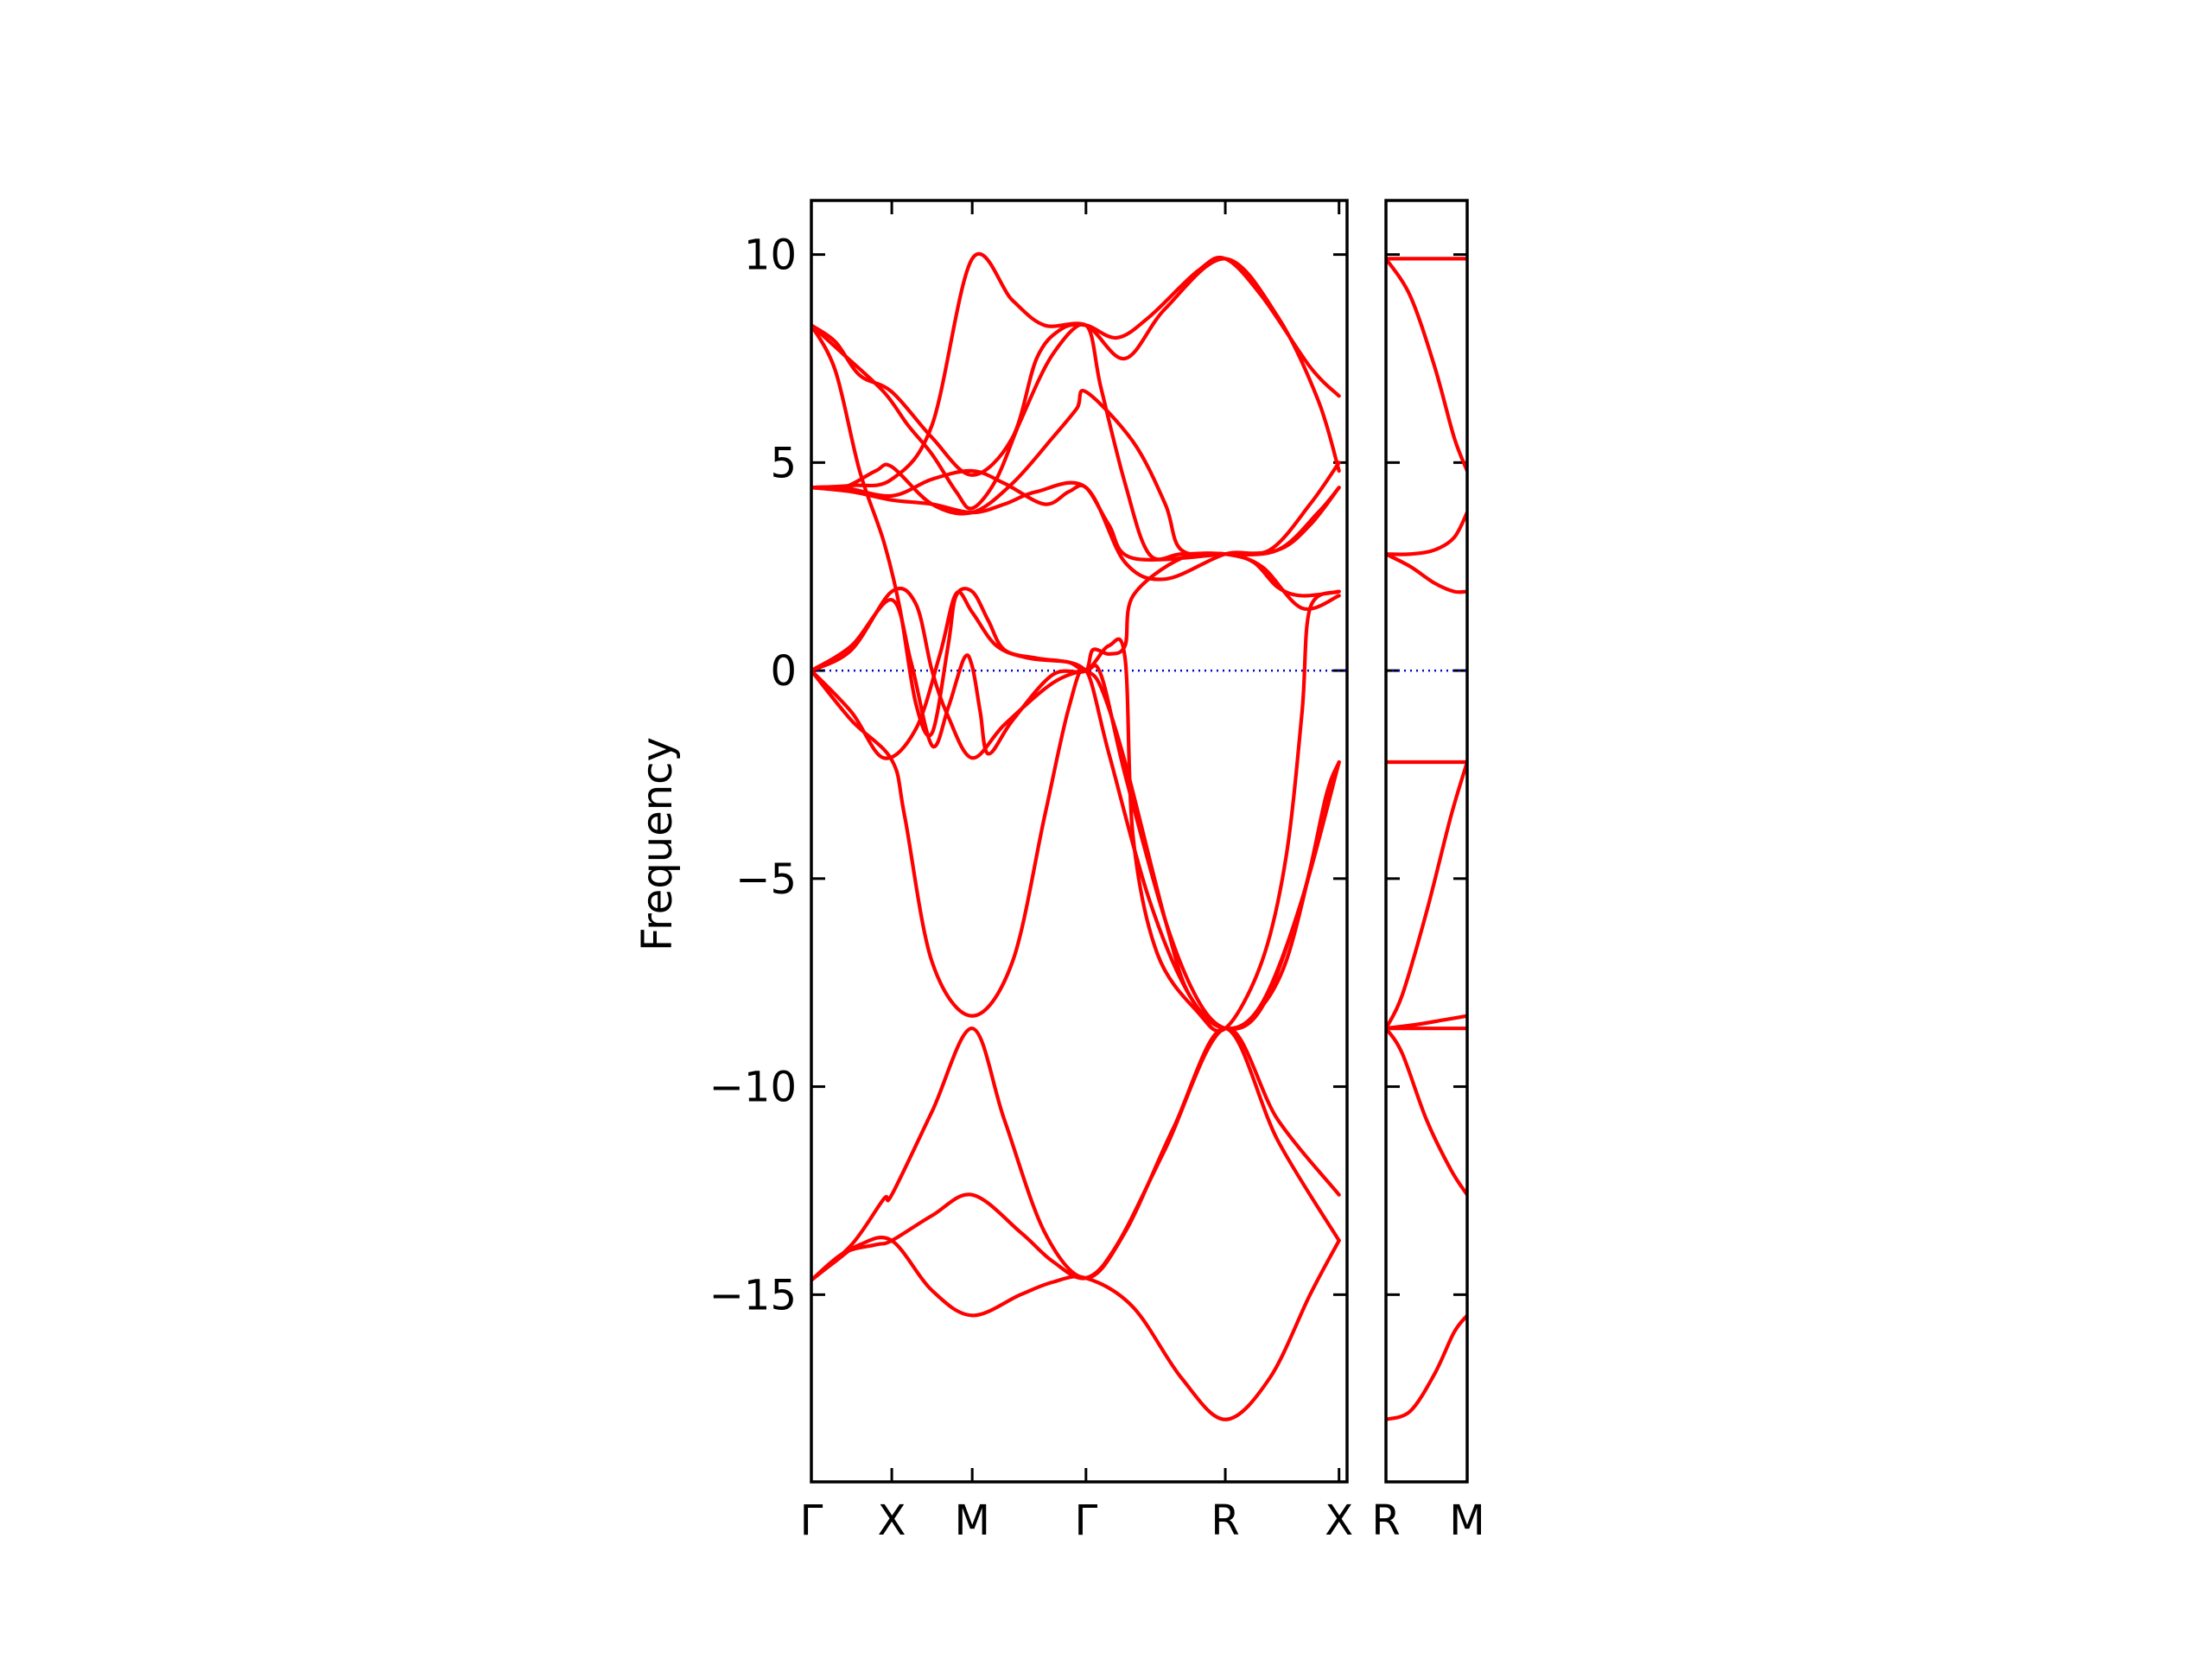 This screenshot has height=1659, width=2212. I want to click on y-tick-label-4: −10, so click(753, 1088).